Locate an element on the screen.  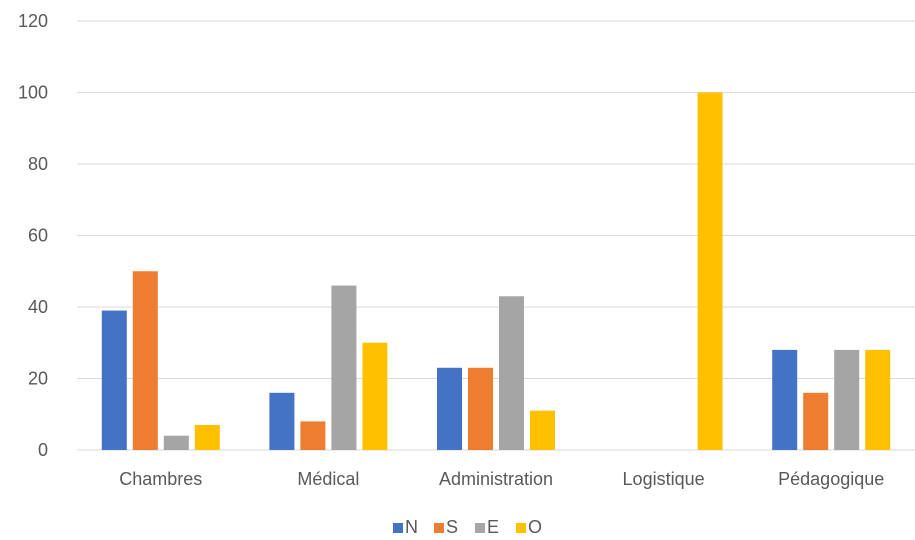
legend-label-n: N is located at coordinates (411, 527).